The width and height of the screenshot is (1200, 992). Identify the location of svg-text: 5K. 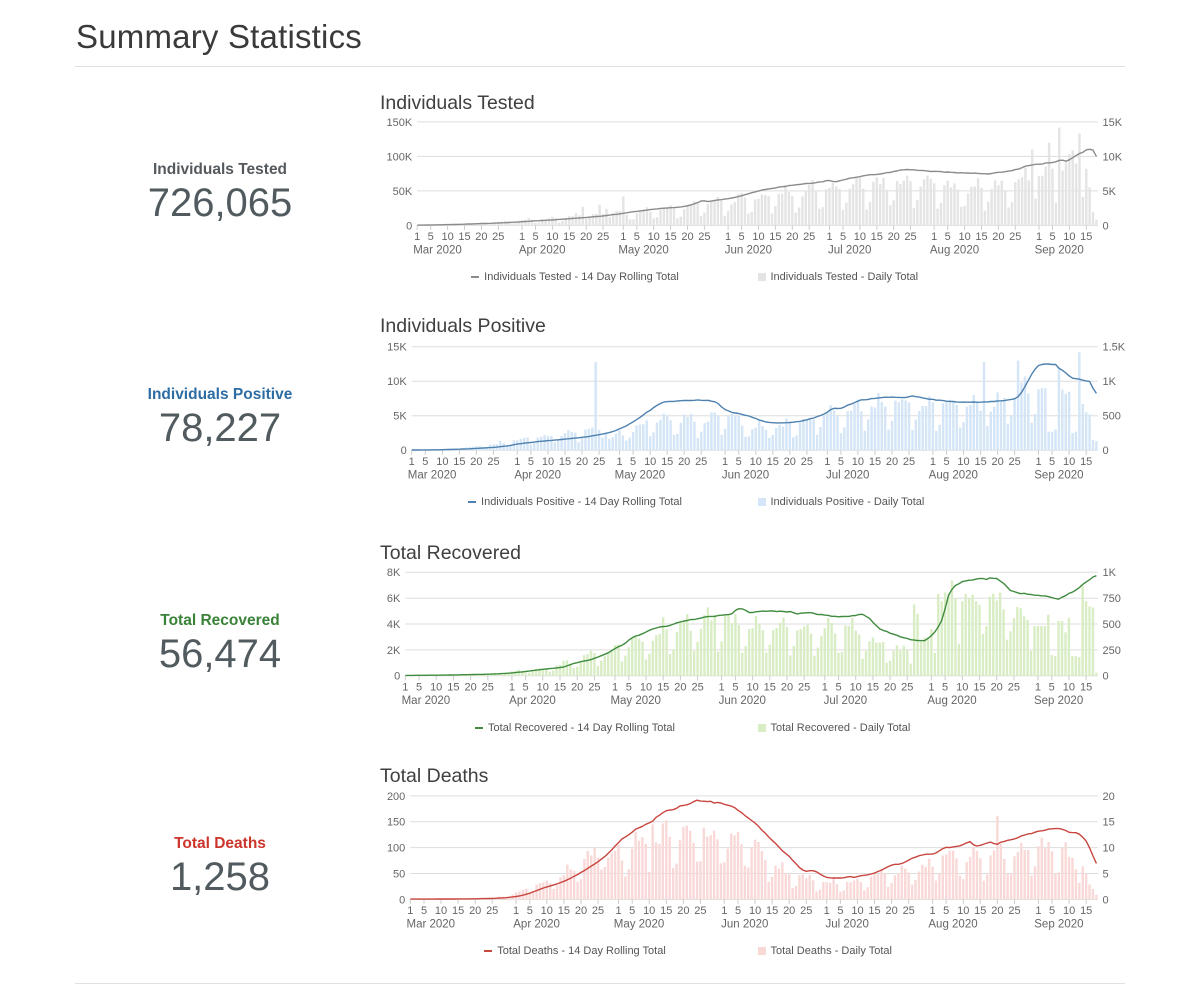
(400, 417).